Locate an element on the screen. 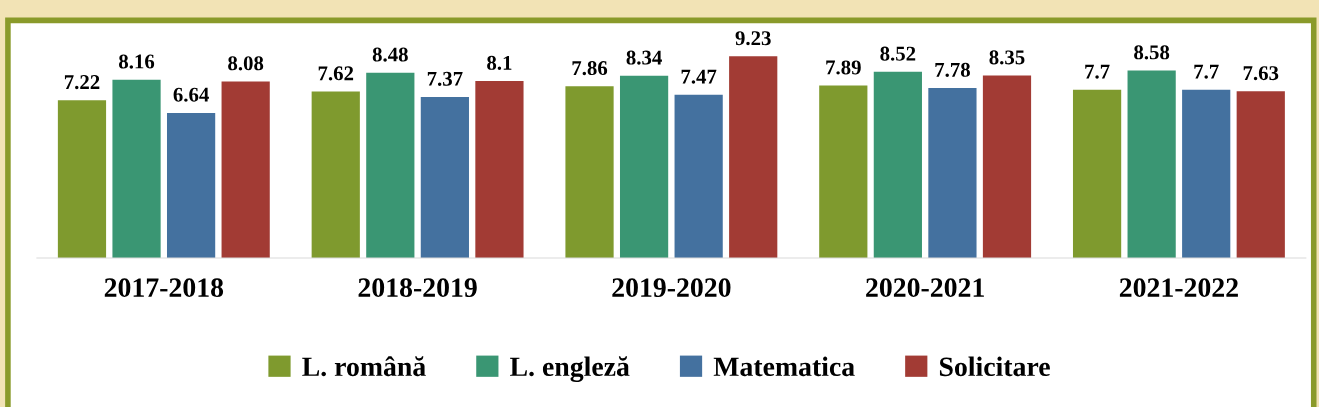  data-label: 7.78 is located at coordinates (952, 69).